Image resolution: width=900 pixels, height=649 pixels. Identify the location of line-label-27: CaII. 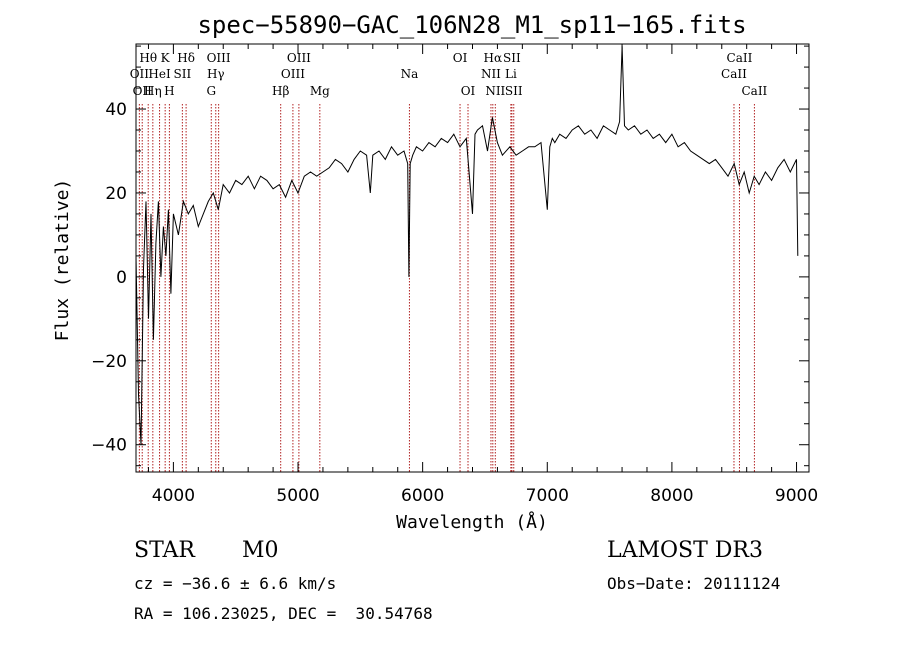
(754, 91).